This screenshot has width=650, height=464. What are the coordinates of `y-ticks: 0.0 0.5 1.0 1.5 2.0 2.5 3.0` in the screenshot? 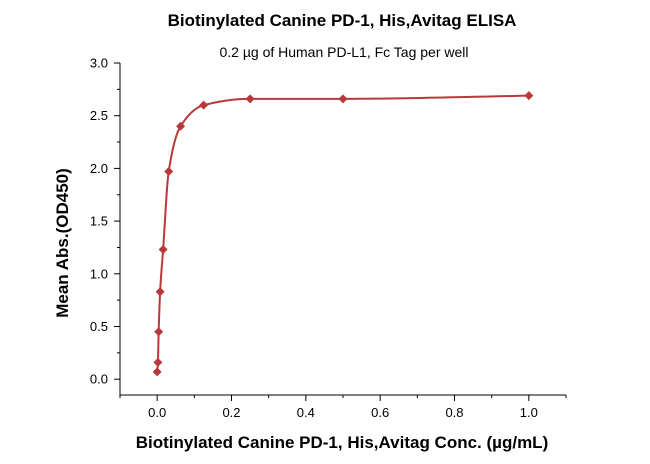 It's located at (105, 221).